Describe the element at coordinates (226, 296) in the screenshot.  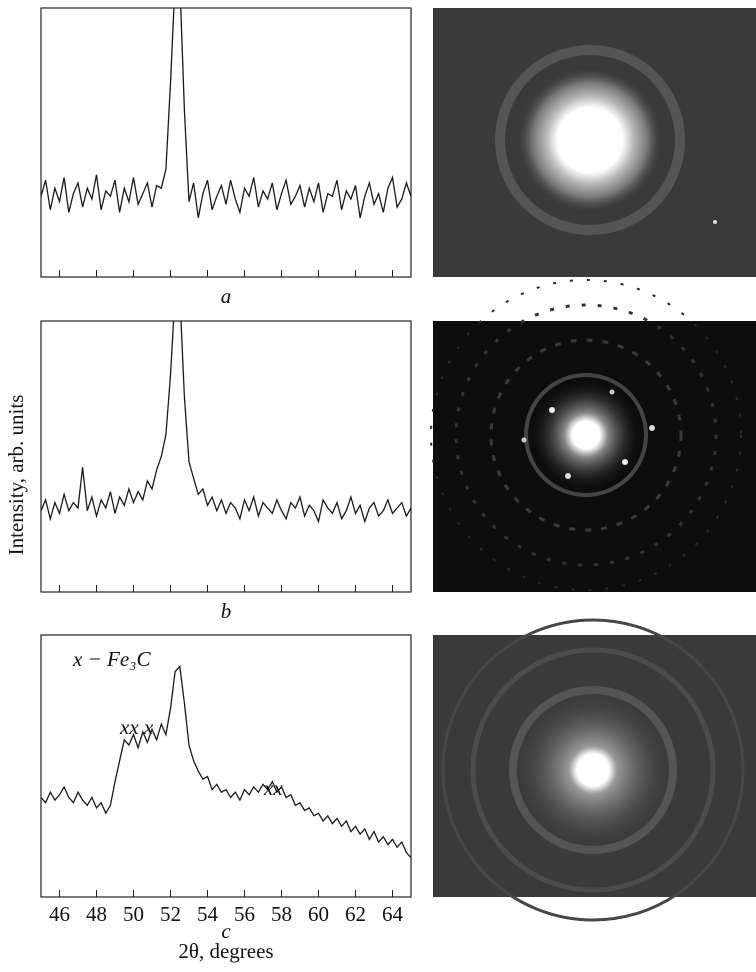
I see `panel-label: a` at that location.